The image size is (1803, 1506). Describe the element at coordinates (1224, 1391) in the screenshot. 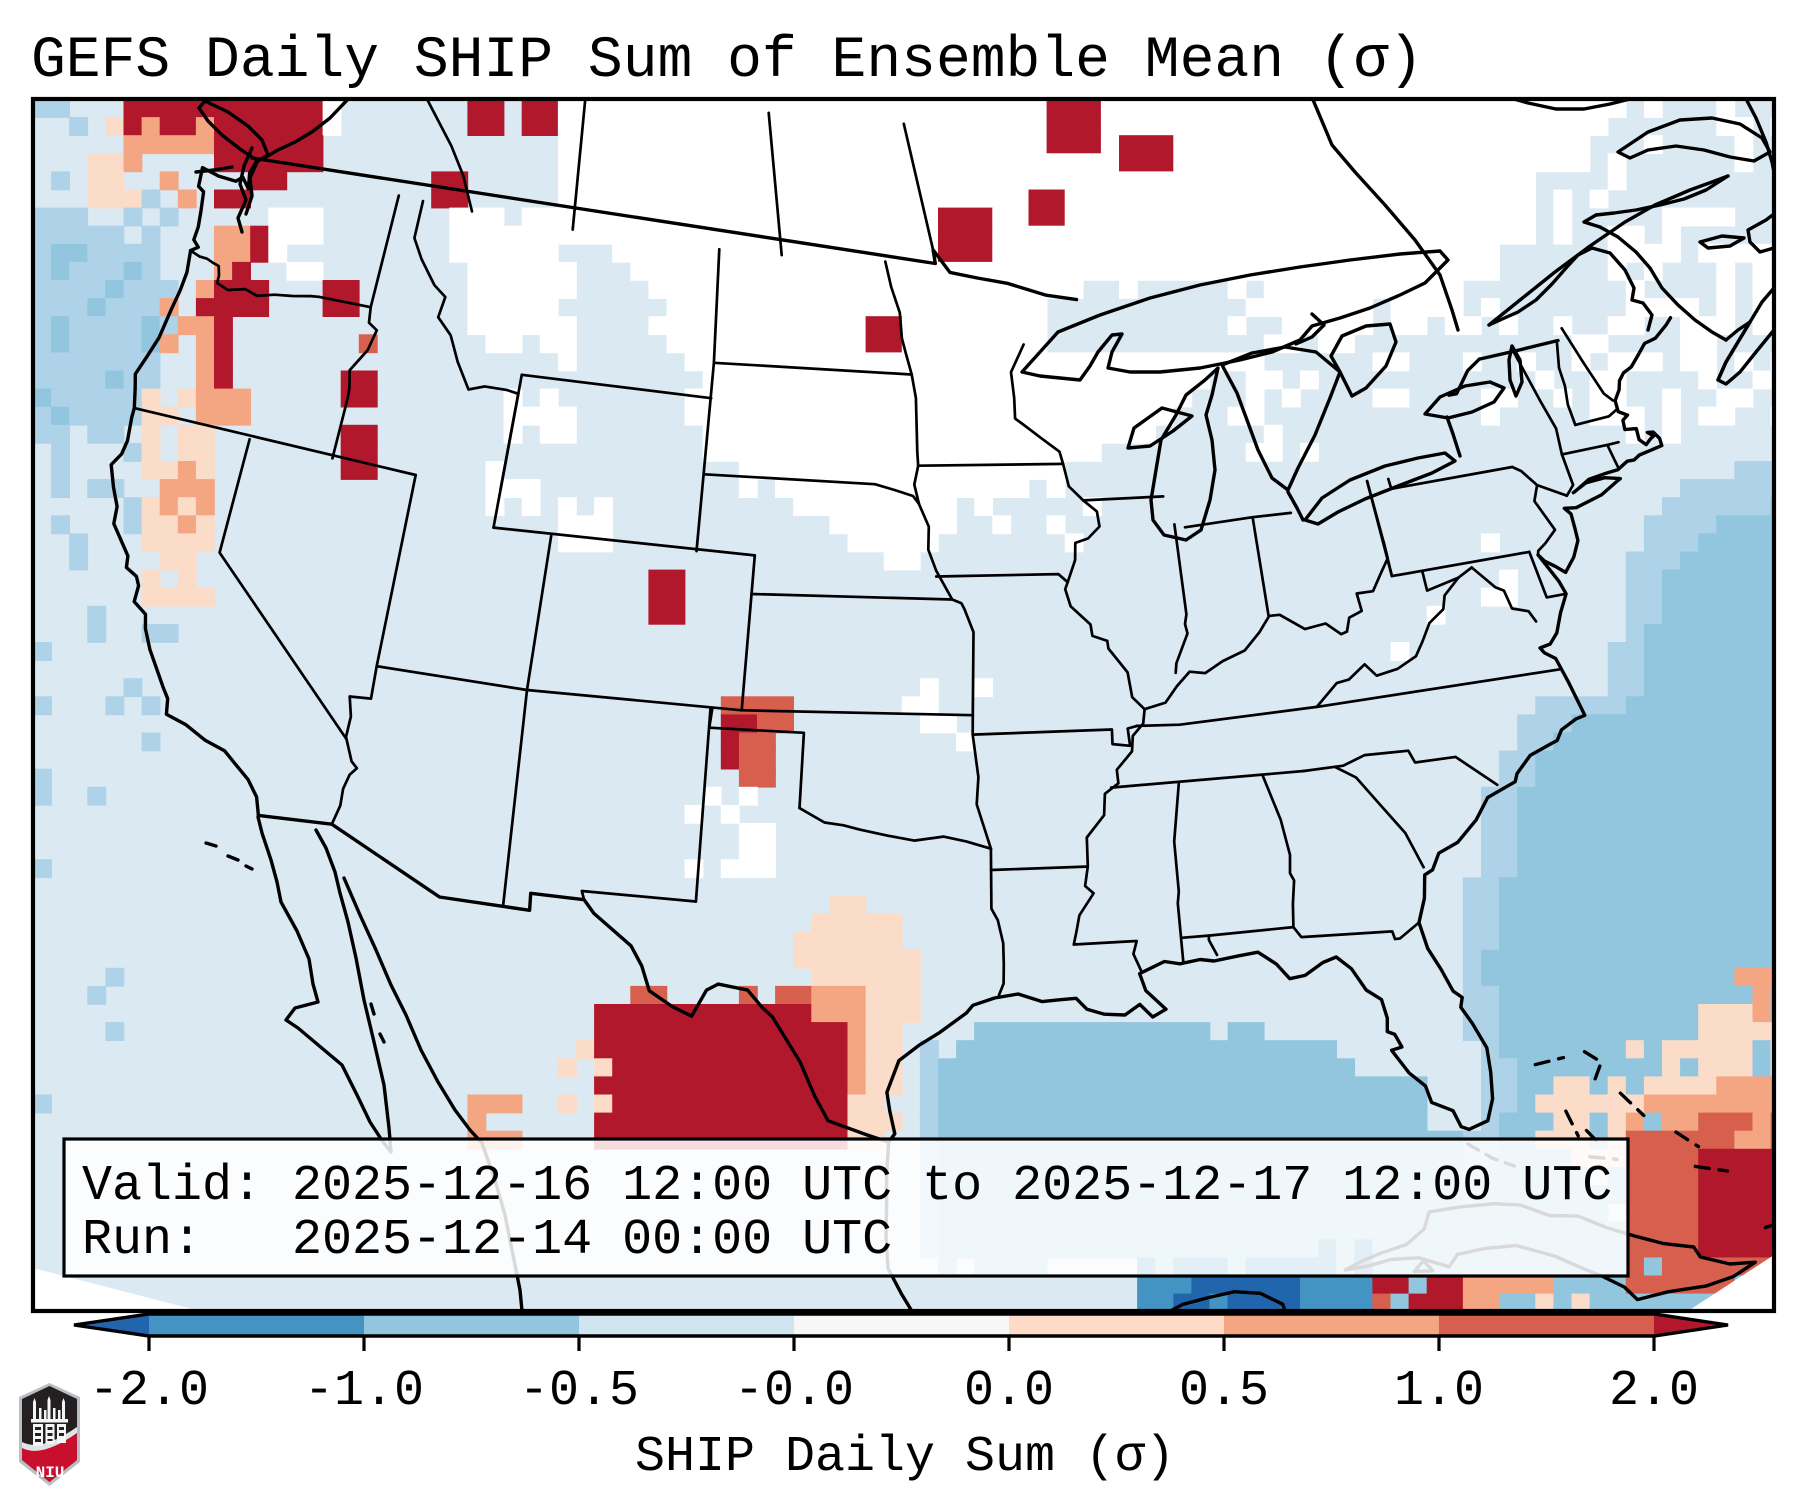

I see `svg-text: 0.5` at that location.